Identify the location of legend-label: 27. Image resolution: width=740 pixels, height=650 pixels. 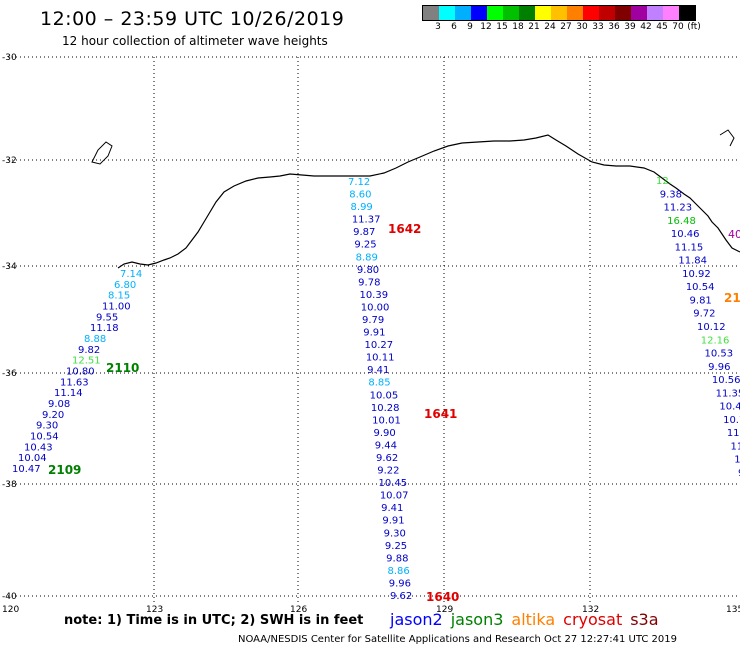
(566, 27).